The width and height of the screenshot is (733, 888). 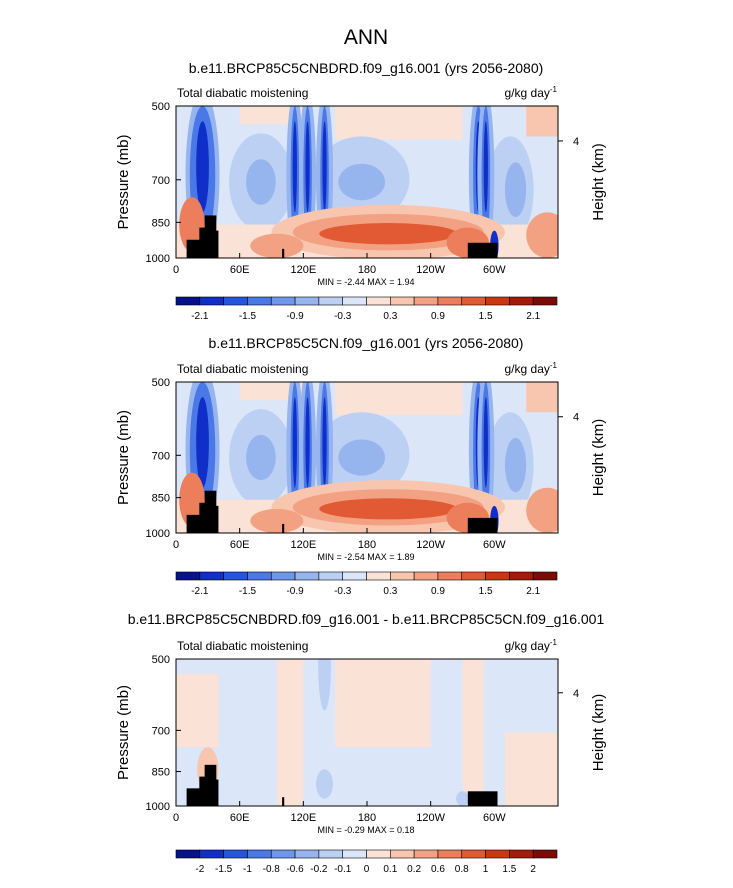 I want to click on colorbar-label: -2.1, so click(x=200, y=316).